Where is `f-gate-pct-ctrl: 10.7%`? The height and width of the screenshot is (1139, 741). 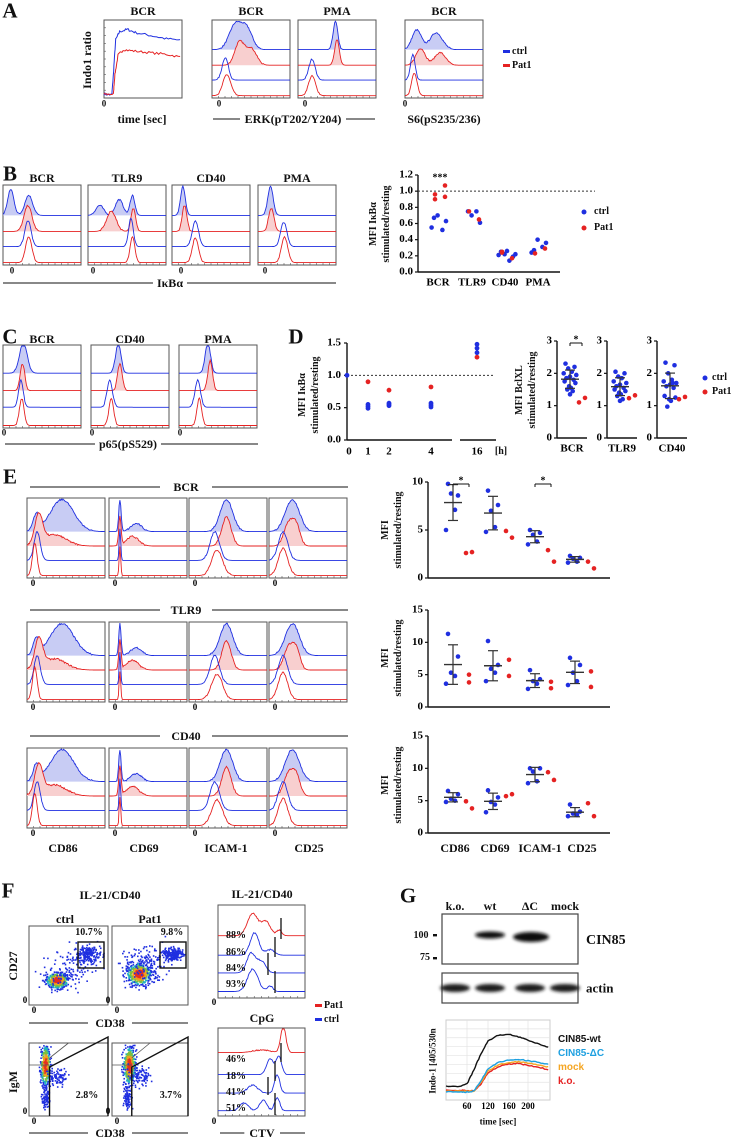
f-gate-pct-ctrl: 10.7% is located at coordinates (89, 932).